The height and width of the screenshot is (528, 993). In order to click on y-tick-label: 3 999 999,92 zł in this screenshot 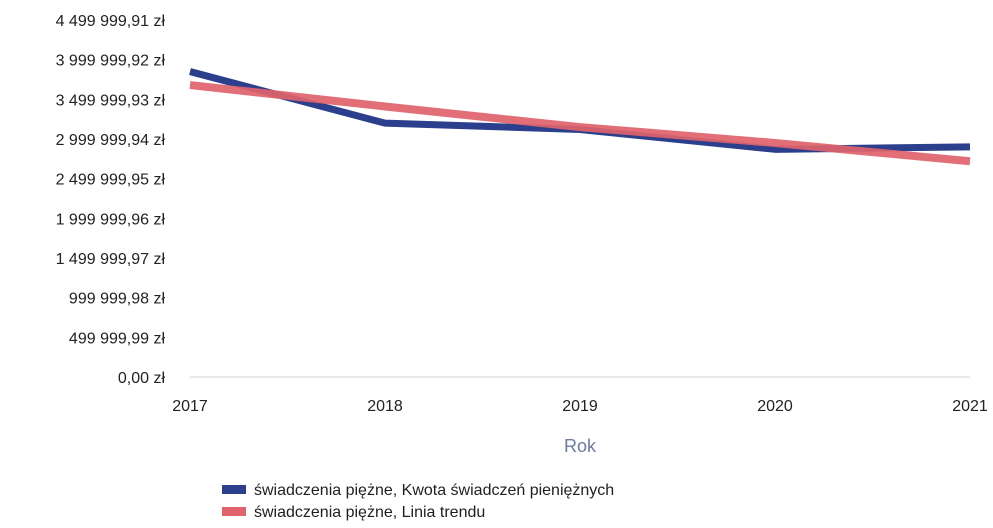, I will do `click(111, 61)`.